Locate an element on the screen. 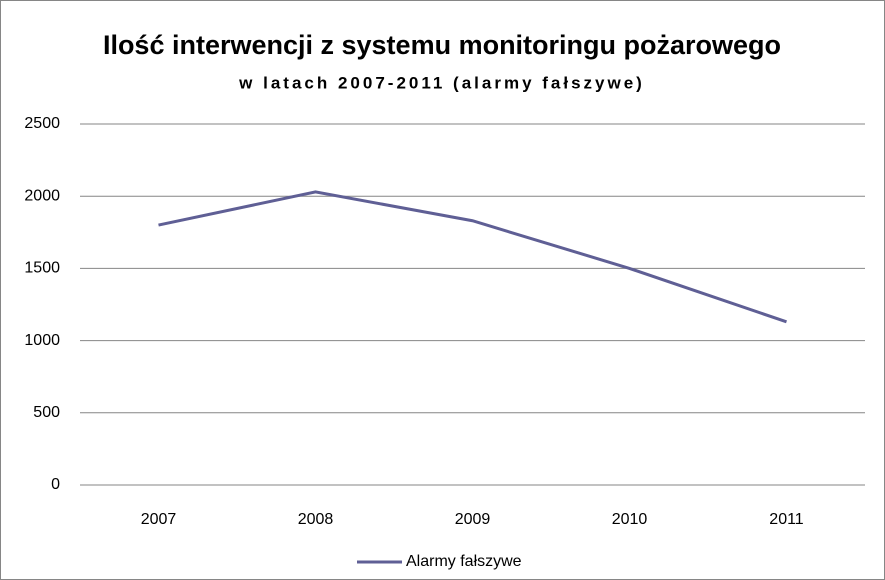 The width and height of the screenshot is (885, 580). y-tick-label: 1000 is located at coordinates (42, 340).